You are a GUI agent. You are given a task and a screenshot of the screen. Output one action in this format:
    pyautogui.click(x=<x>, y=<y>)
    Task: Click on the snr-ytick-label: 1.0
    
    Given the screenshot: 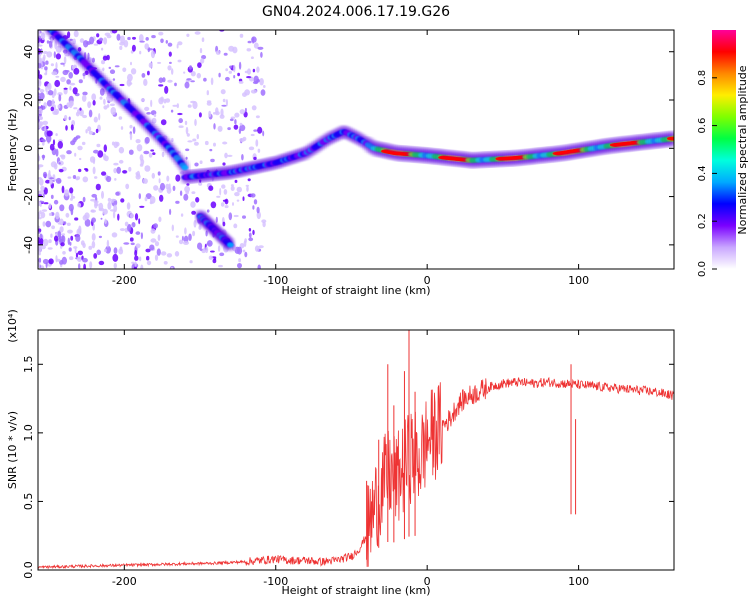 What is the action you would take?
    pyautogui.click(x=28, y=433)
    